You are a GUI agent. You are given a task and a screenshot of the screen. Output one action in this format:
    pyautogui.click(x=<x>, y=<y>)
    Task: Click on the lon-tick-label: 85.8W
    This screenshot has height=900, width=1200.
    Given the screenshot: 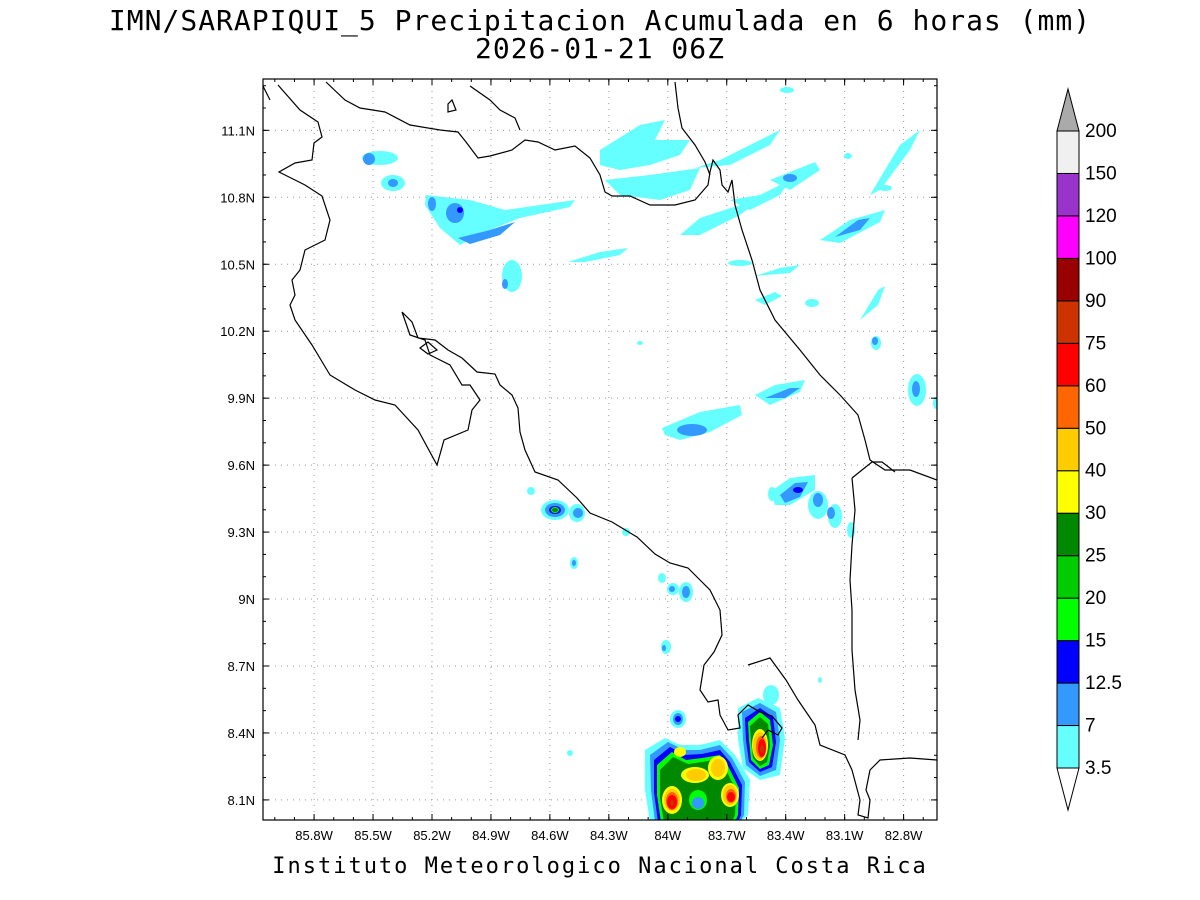 What is the action you would take?
    pyautogui.click(x=314, y=835)
    